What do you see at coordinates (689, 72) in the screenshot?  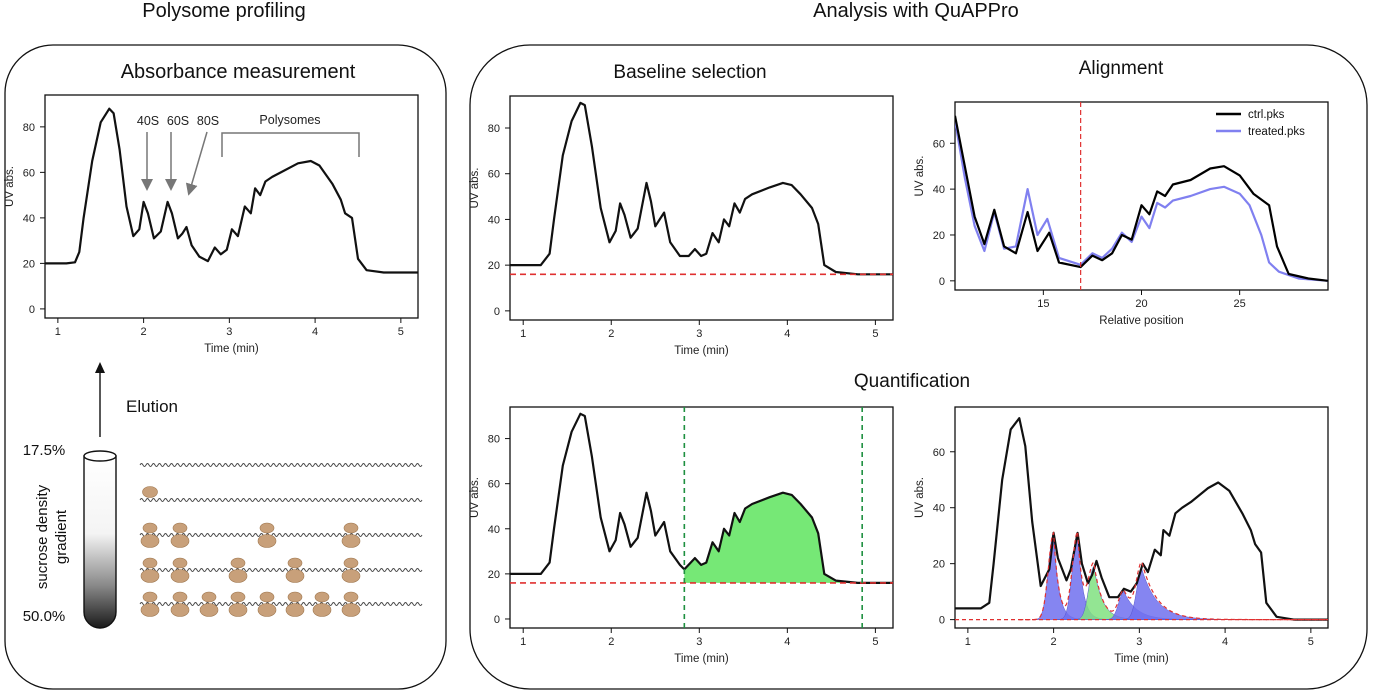 I see `baseline-title: Baseline selection` at bounding box center [689, 72].